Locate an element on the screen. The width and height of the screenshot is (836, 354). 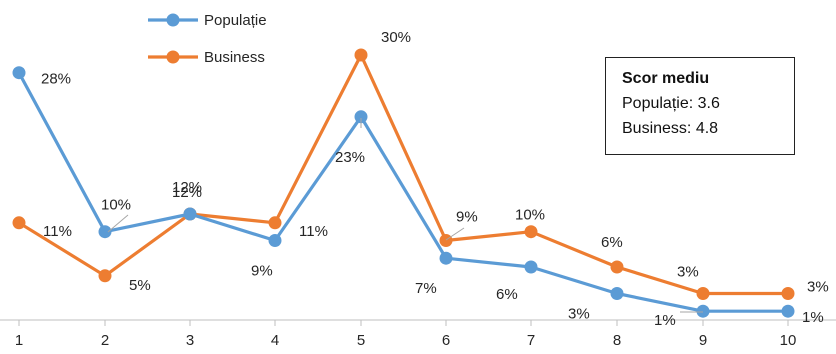
x-tick-label: 3 is located at coordinates (190, 340).